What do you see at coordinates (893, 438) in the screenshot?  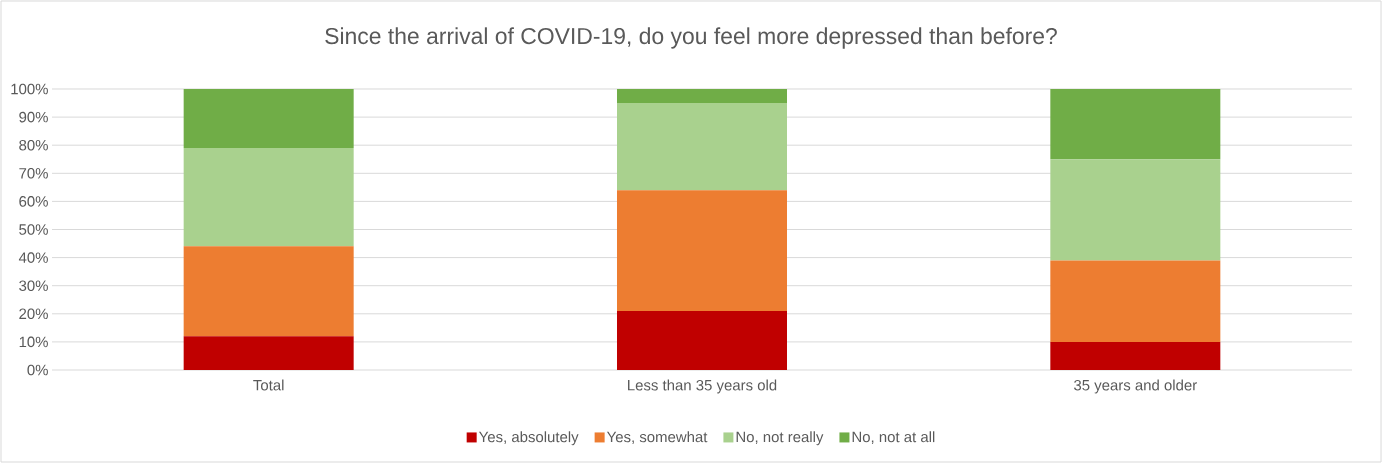 I see `legend-label: No, not at all` at bounding box center [893, 438].